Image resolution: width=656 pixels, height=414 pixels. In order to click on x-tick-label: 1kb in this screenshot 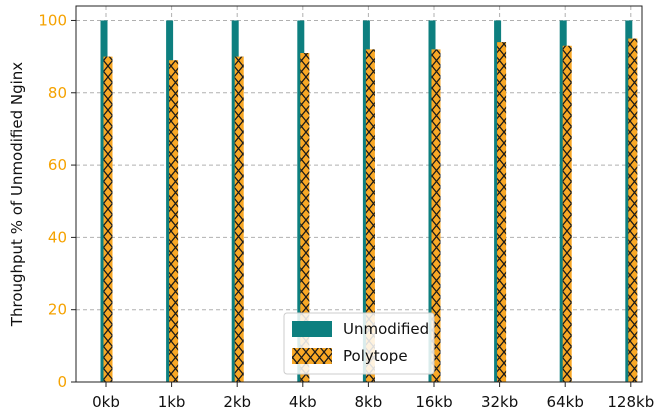, I will do `click(172, 402)`.